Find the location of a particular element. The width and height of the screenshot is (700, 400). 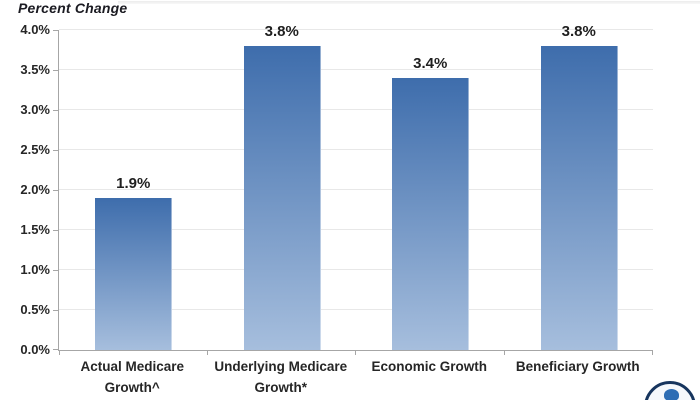

category-label: Economic Growth is located at coordinates (429, 366).